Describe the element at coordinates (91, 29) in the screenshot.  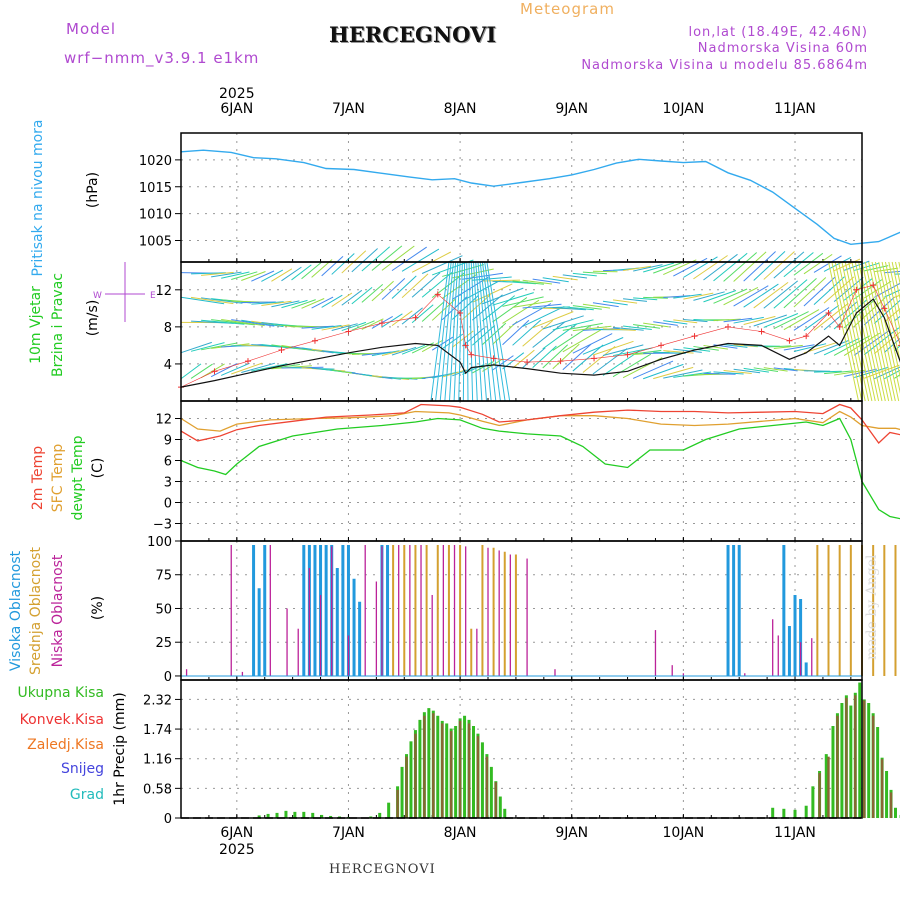
I see `model-label: Model` at that location.